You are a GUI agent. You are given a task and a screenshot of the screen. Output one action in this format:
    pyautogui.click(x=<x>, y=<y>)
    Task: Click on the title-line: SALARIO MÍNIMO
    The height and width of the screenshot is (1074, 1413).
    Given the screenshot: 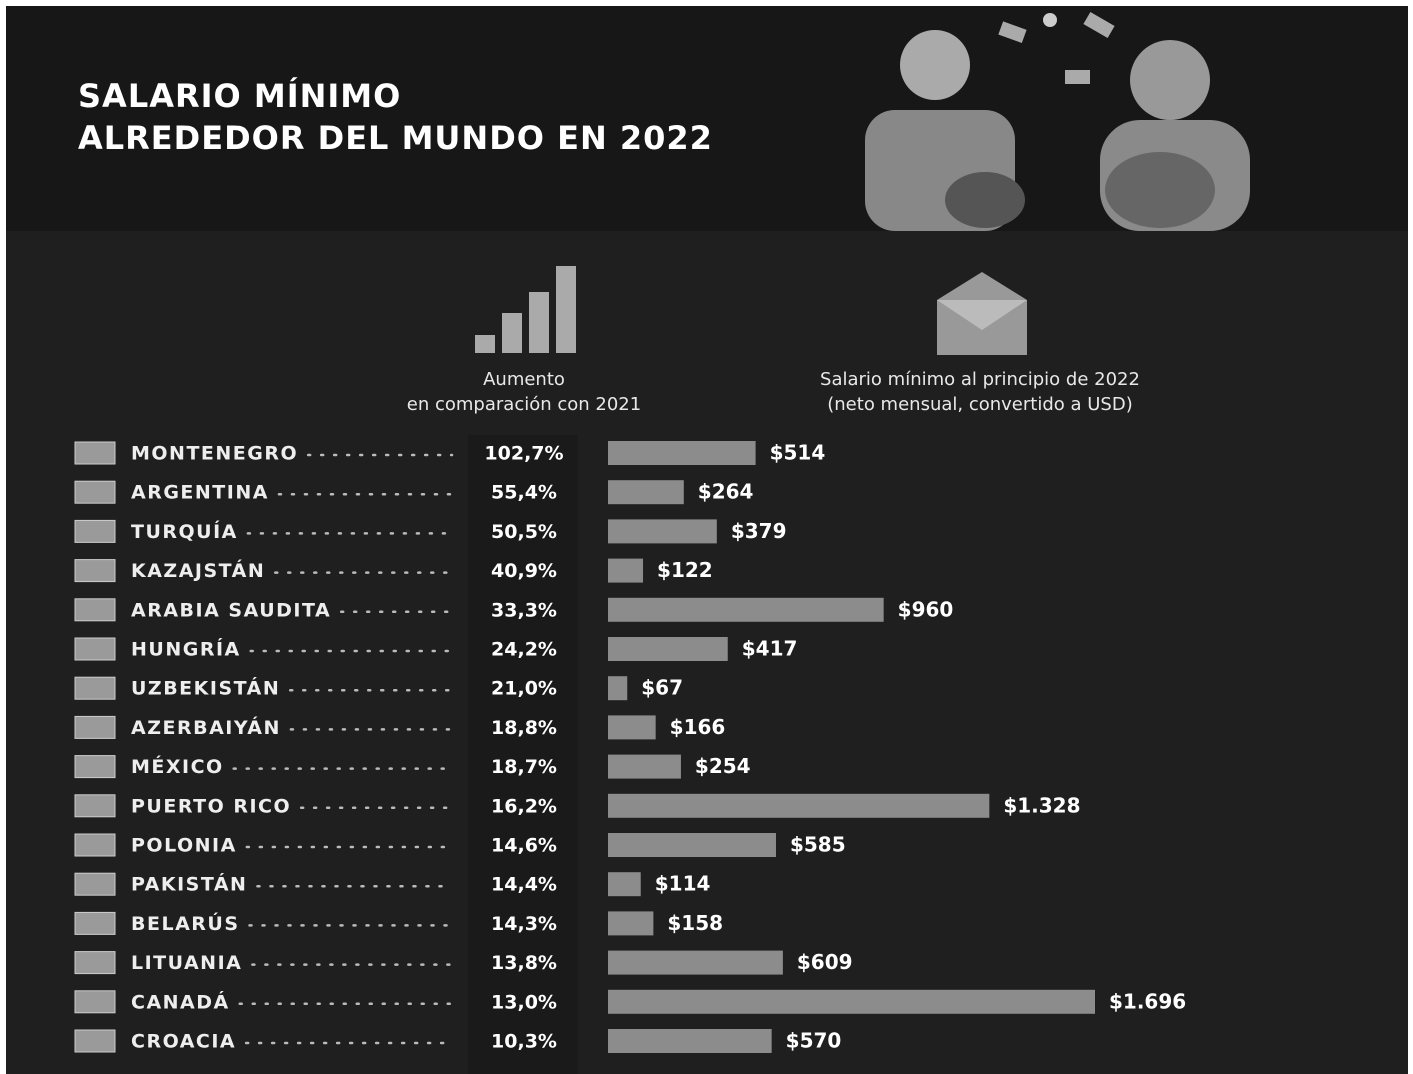 What is the action you would take?
    pyautogui.click(x=239, y=96)
    